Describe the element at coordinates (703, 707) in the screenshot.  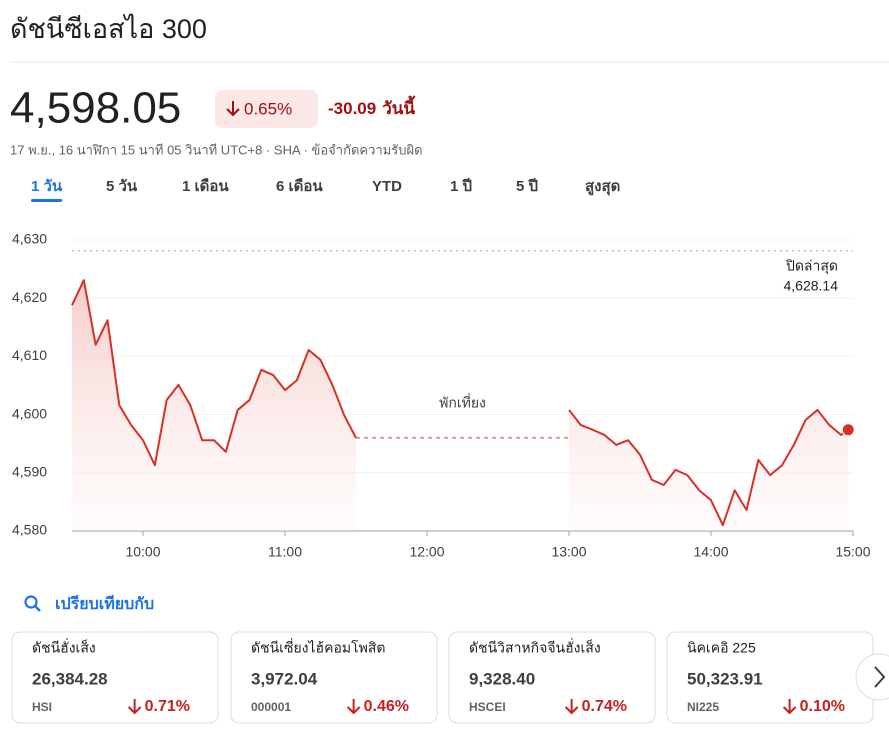
I see `card-ticker: NI225` at that location.